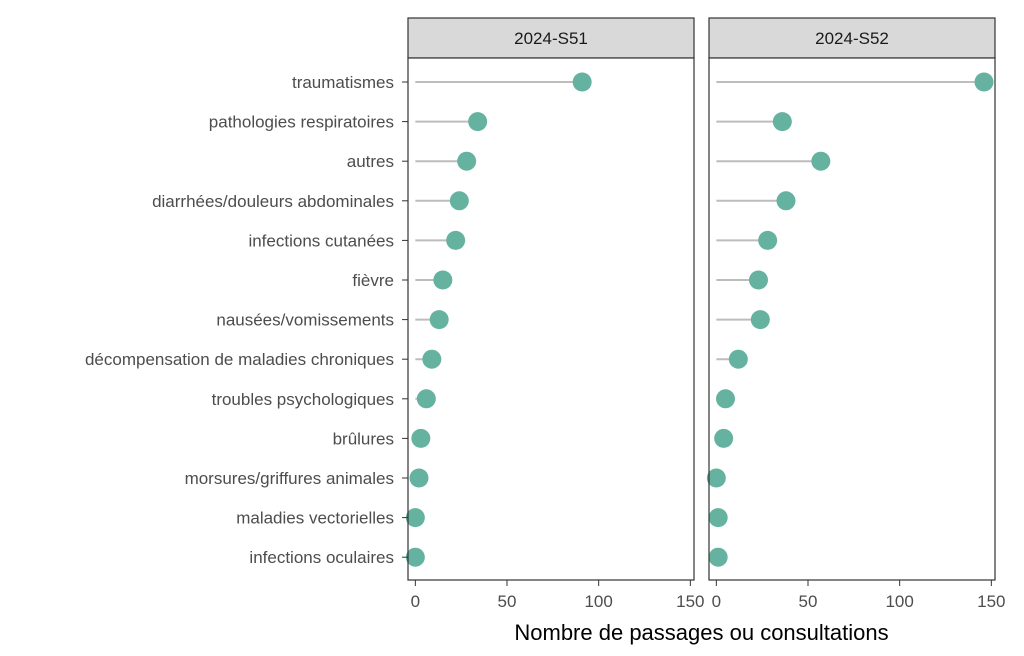 This screenshot has height=656, width=1024. Describe the element at coordinates (305, 320) in the screenshot. I see `category-label: nausées/vomissements` at that location.